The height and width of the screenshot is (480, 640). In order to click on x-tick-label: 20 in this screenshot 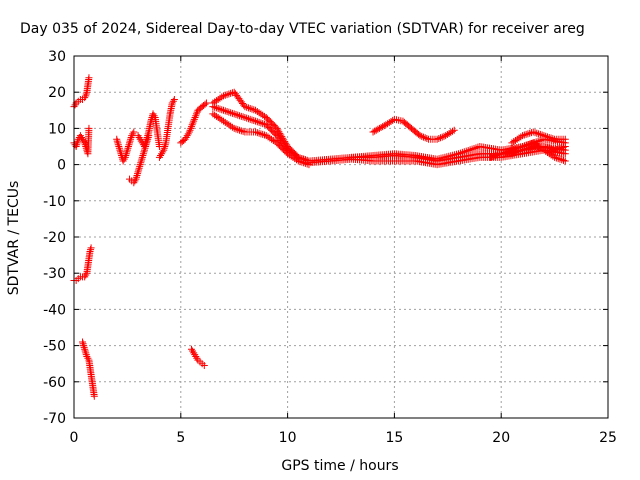, I will do `click(501, 438)`.